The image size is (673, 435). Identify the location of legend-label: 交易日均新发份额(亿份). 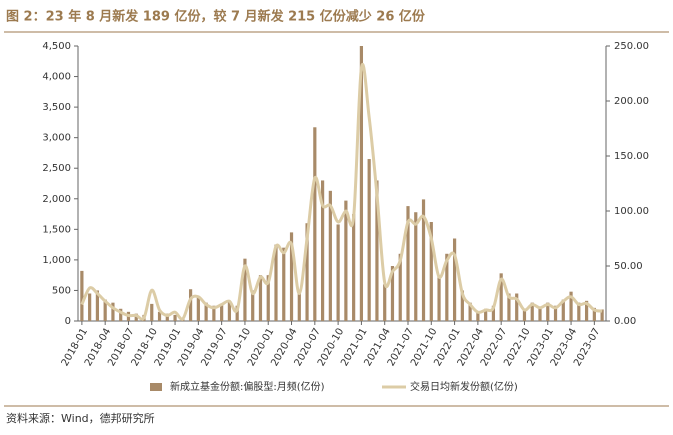
(464, 386).